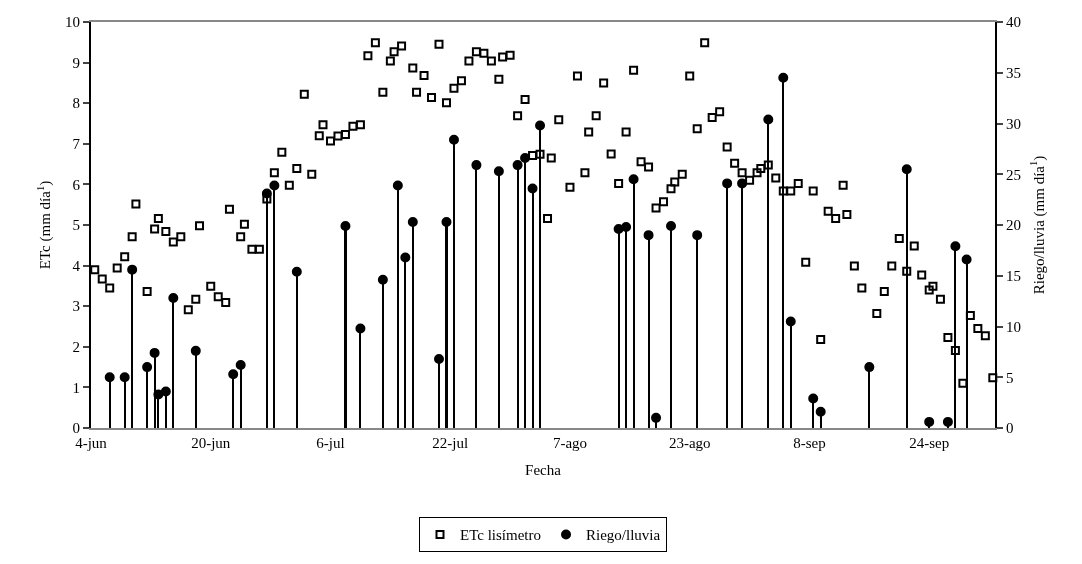 The width and height of the screenshot is (1082, 564). What do you see at coordinates (76, 225) in the screenshot?
I see `y-tick-label: 5` at bounding box center [76, 225].